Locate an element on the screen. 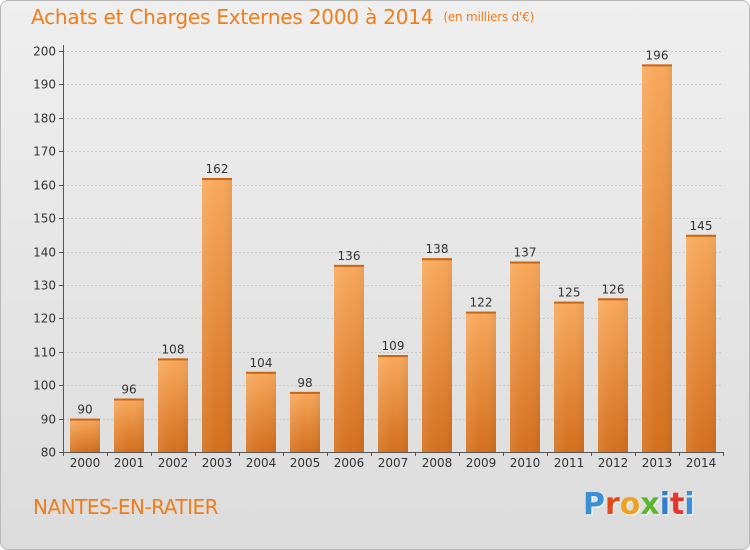 This screenshot has height=550, width=750. y-tick-label: 170 is located at coordinates (44, 152).